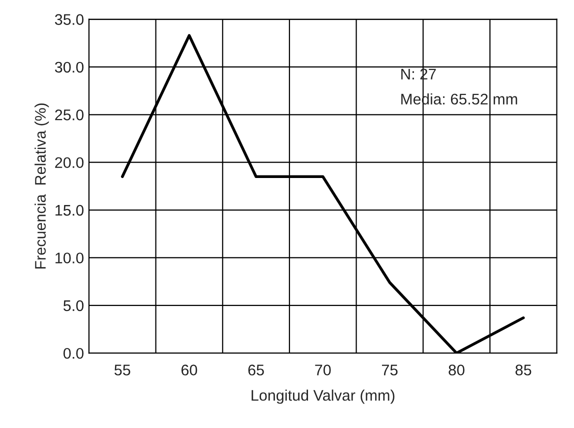 This screenshot has height=428, width=574. I want to click on x-axis-title: Longitud Valvar (mm), so click(323, 397).